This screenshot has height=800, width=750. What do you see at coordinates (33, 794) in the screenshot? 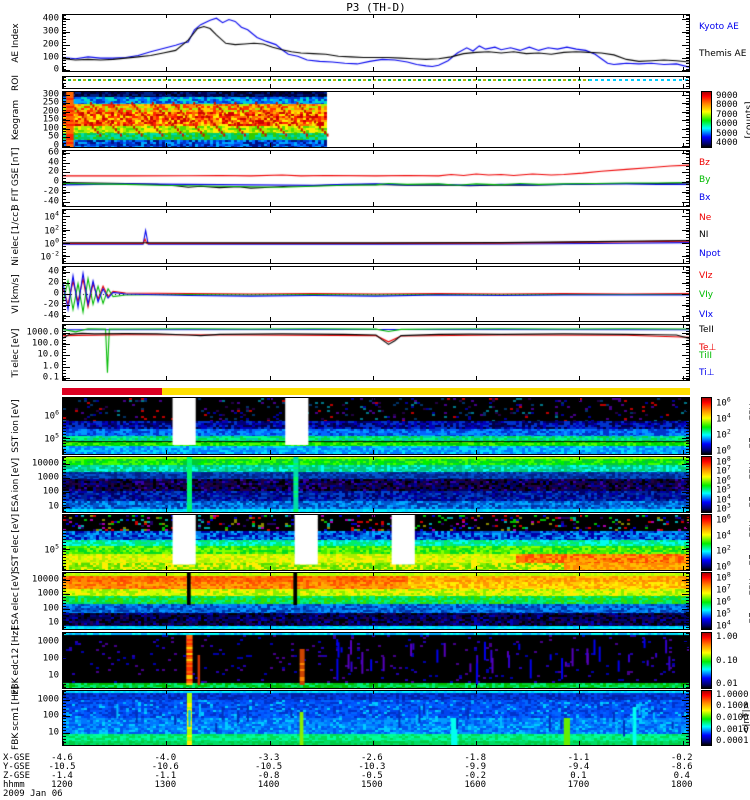
I see `date-label: 2009 Jan 06` at bounding box center [33, 794].